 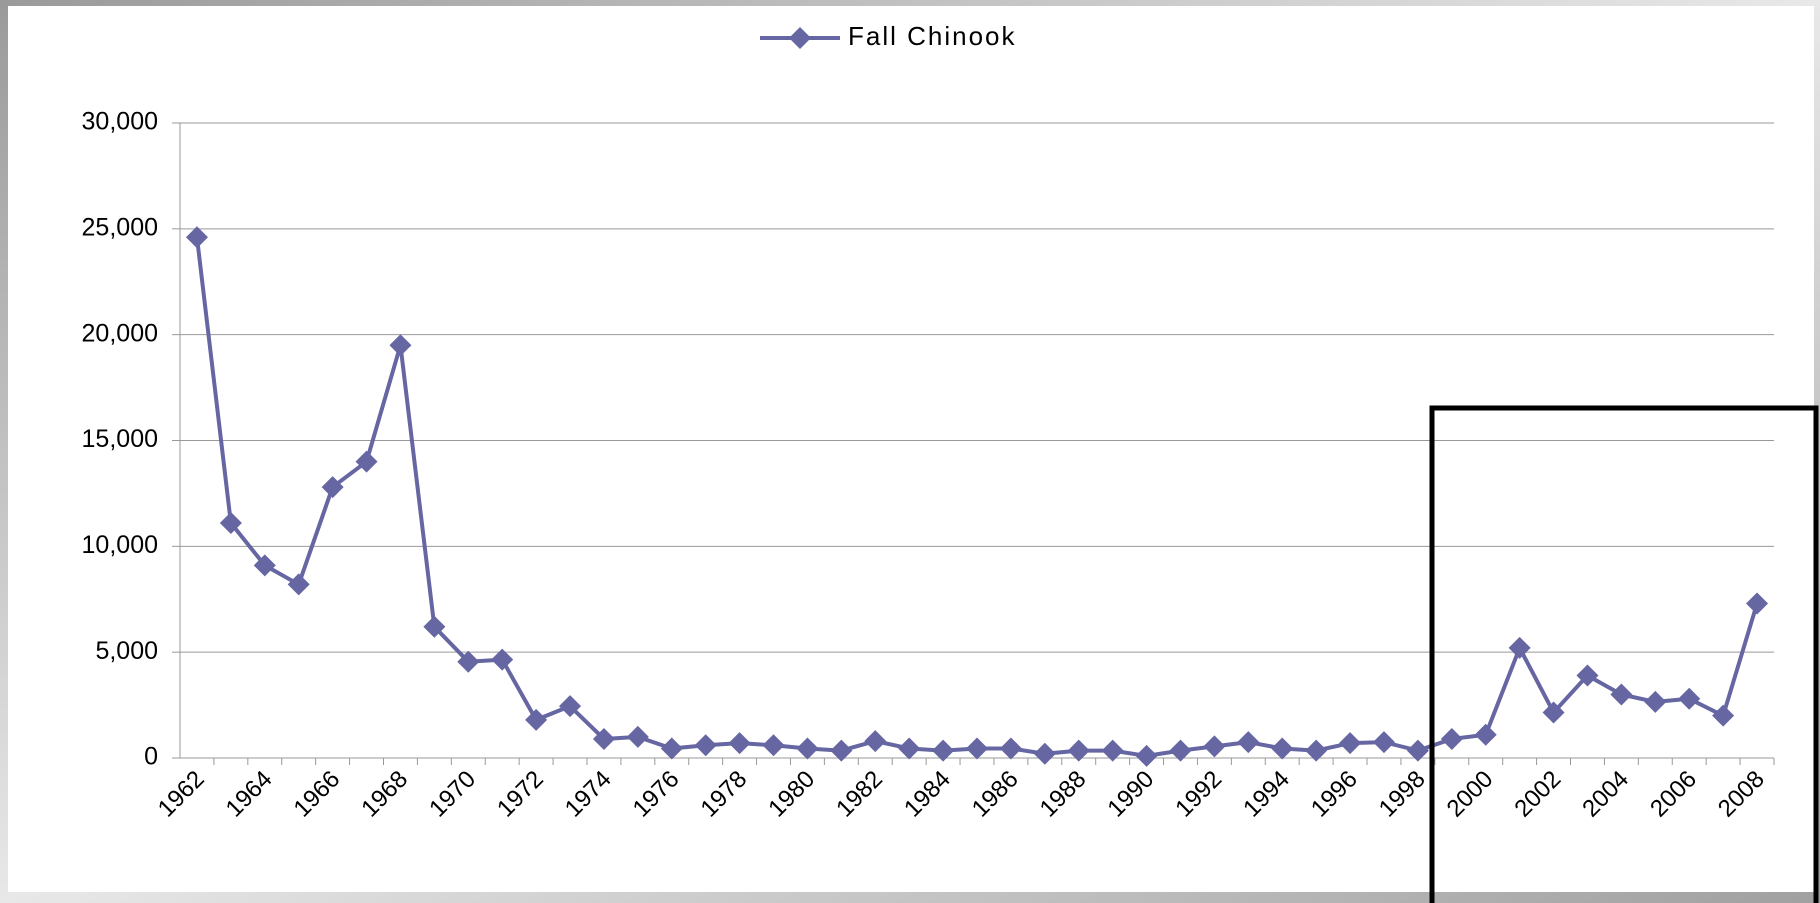 What do you see at coordinates (120, 122) in the screenshot?
I see `y-tick-label: 30,000` at bounding box center [120, 122].